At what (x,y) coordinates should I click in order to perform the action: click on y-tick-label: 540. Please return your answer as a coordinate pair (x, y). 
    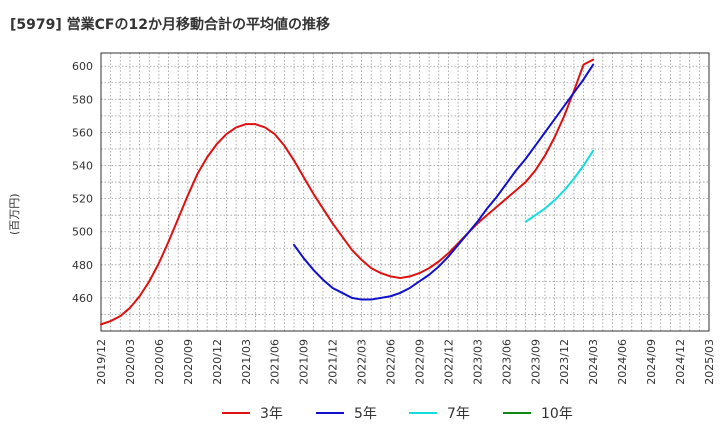
    Looking at the image, I should click on (82, 166).